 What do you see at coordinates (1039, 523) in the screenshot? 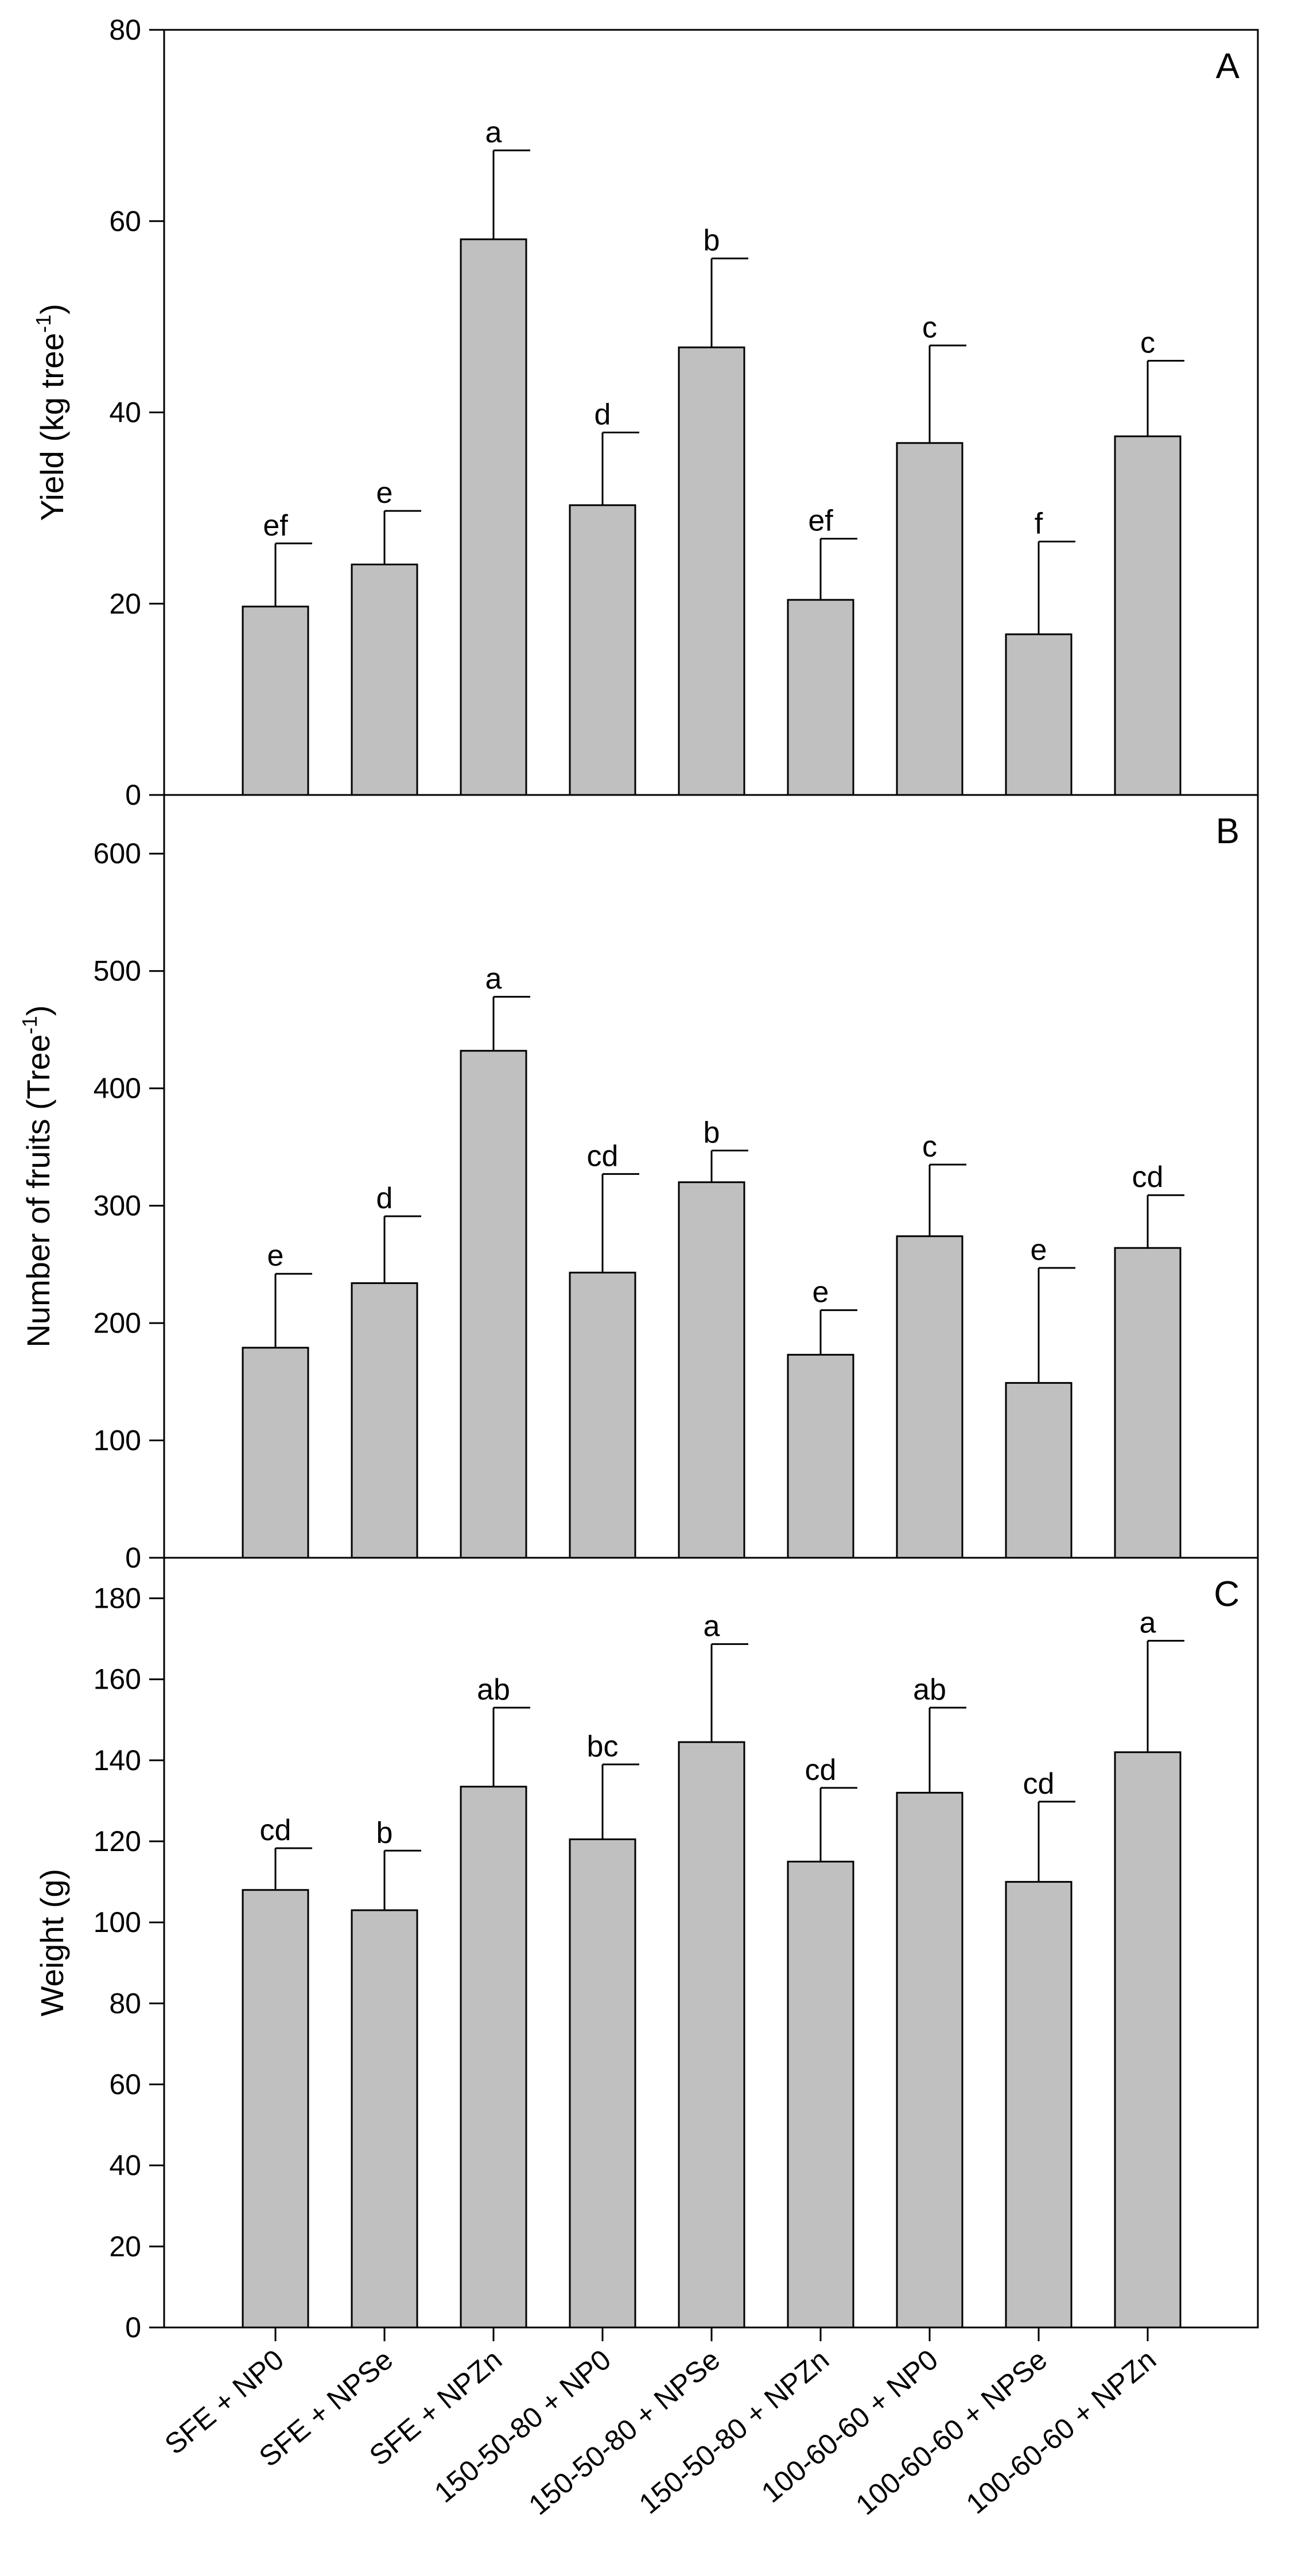
I see `significance-letter: f` at bounding box center [1039, 523].